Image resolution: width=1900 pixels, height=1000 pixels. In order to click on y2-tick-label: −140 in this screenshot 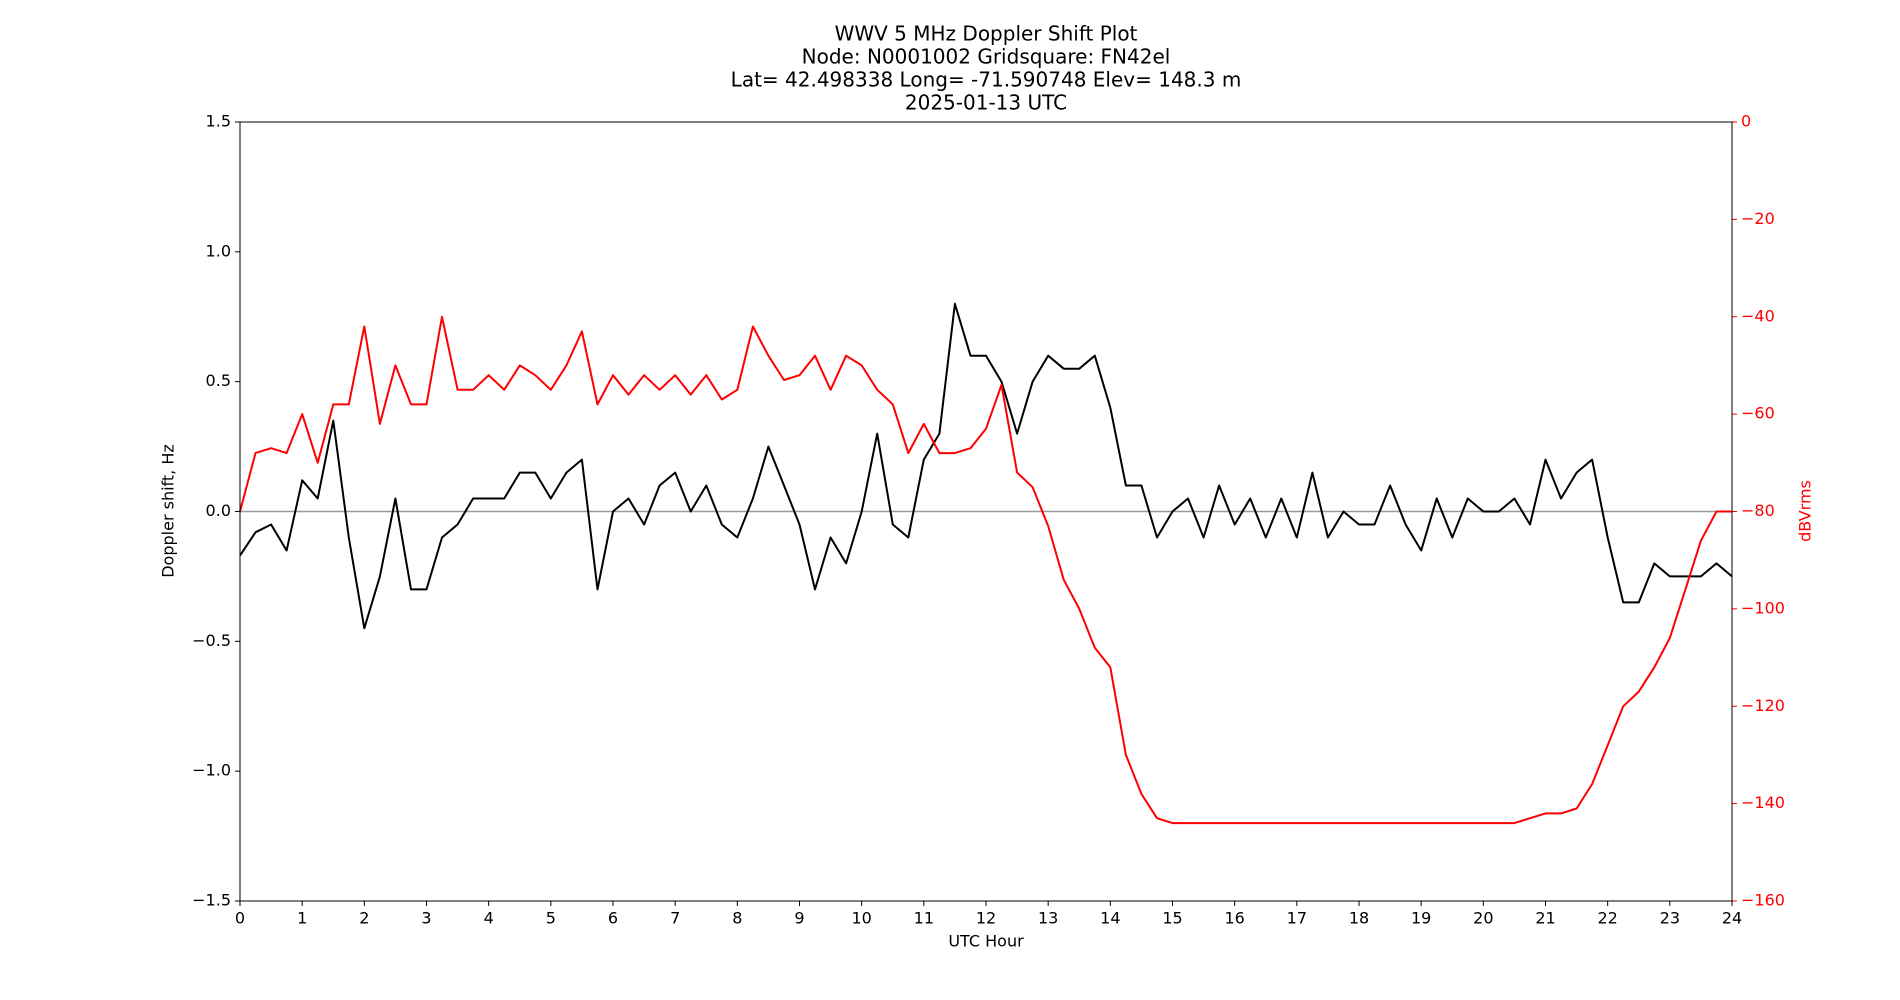, I will do `click(1763, 802)`.